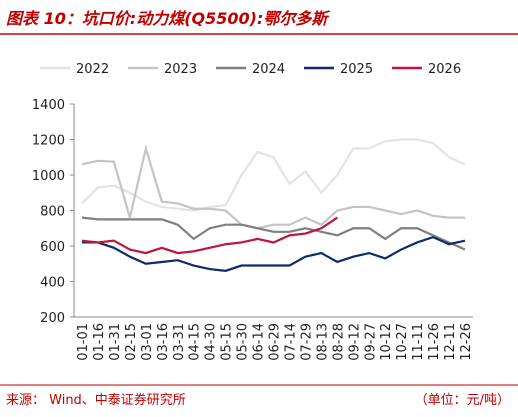 This screenshot has width=518, height=417. I want to click on x-tick-label: 09-27, so click(370, 342).